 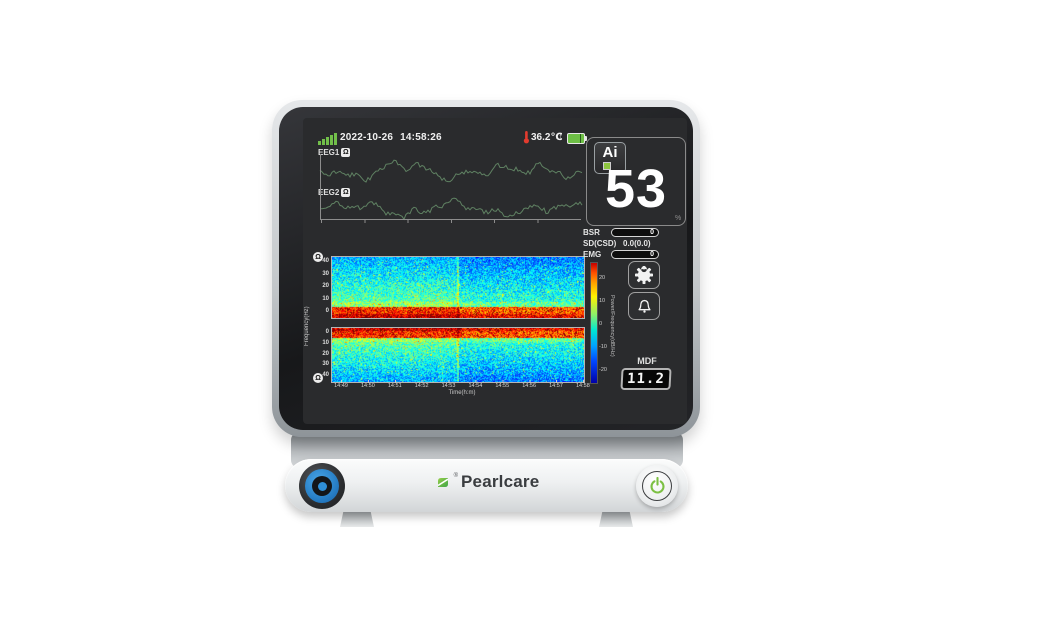 I want to click on sd-csd-label: SD(CSD), so click(x=600, y=243).